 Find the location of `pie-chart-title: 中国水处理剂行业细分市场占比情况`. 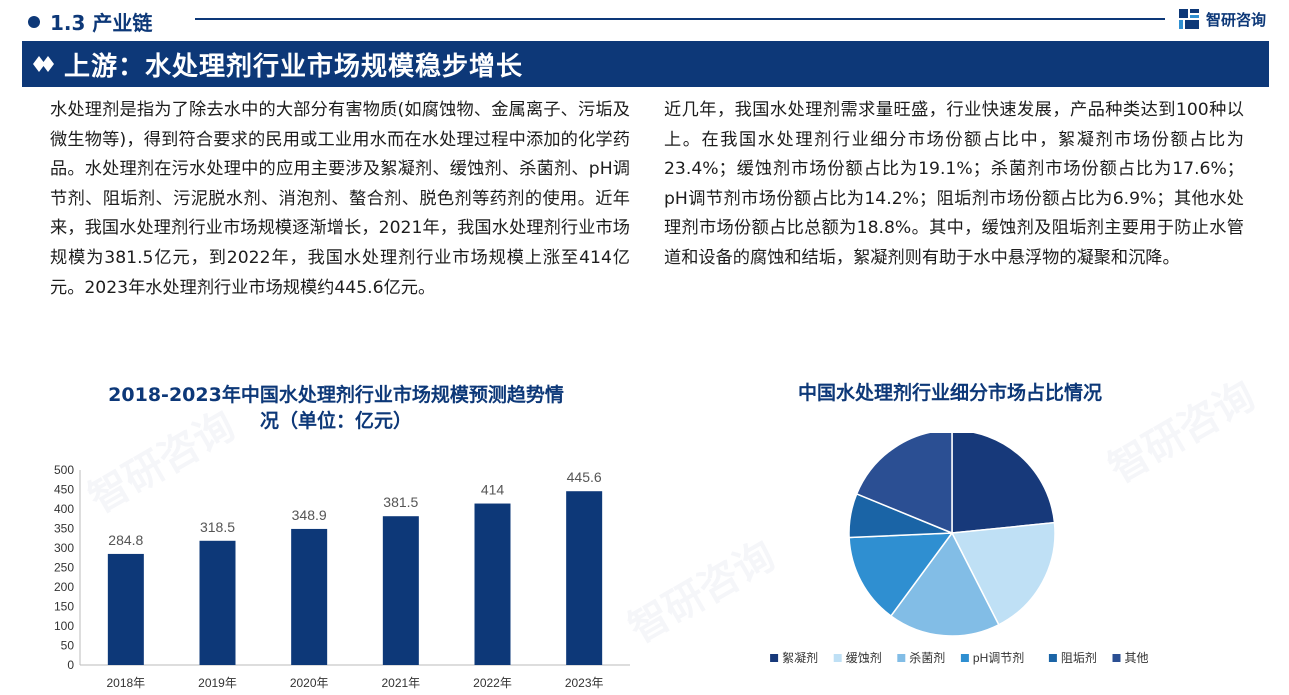

pie-chart-title: 中国水处理剂行业细分市场占比情况 is located at coordinates (949, 393).